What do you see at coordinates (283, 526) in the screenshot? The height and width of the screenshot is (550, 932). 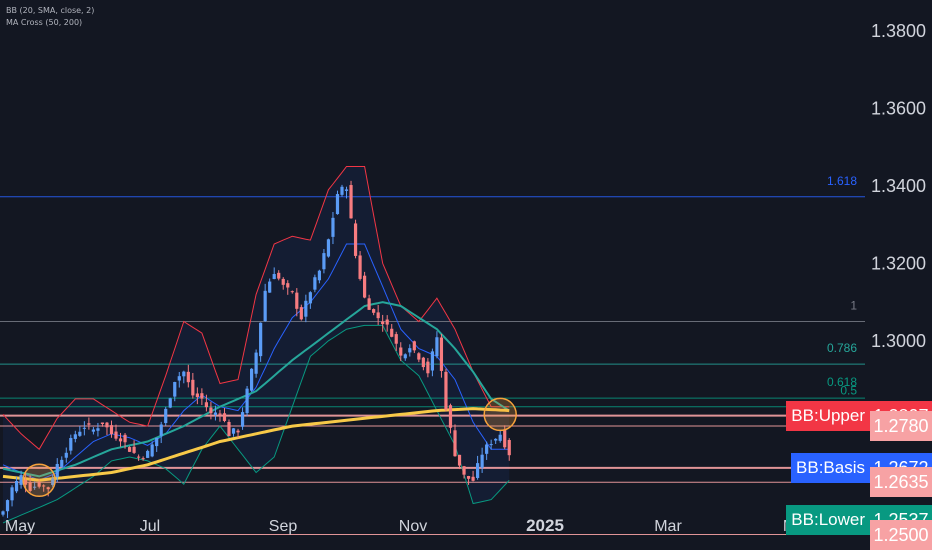 I see `x-axis-tick-label: Sep` at bounding box center [283, 526].